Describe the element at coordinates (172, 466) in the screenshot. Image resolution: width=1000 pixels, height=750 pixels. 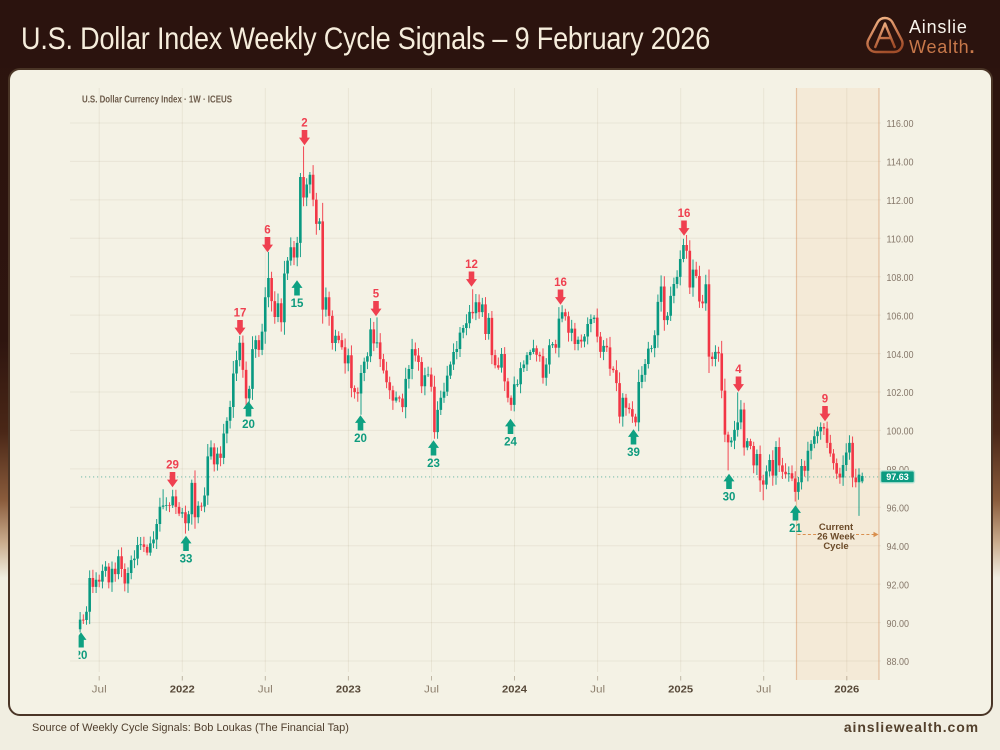
I see `svg-text: 29` at that location.